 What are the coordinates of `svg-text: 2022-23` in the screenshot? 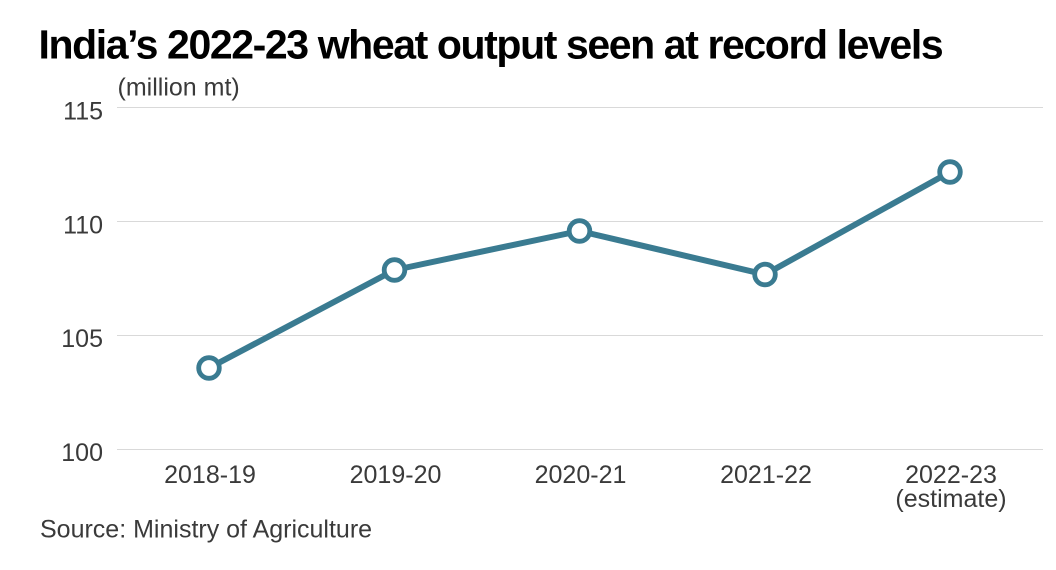 It's located at (951, 475).